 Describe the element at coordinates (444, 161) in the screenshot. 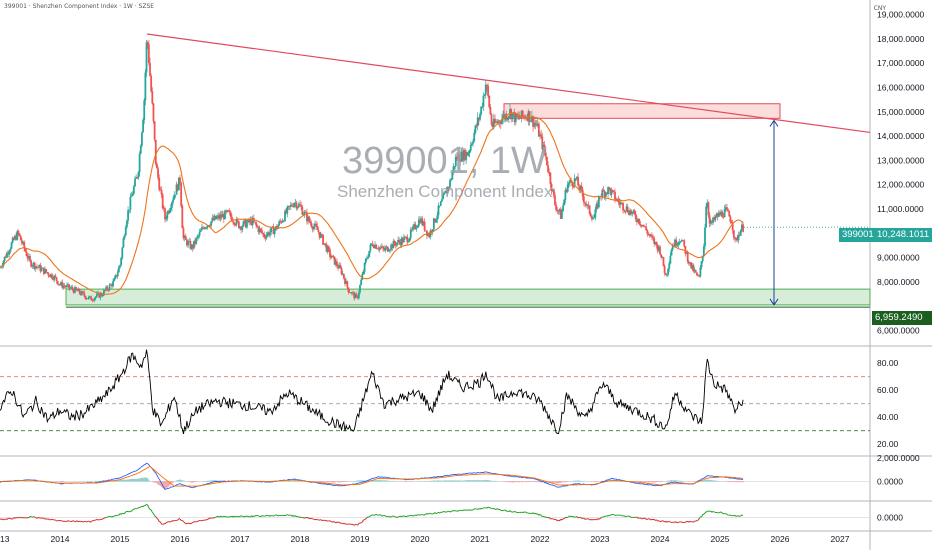

I see `watermark-symbol: 399001, 1W` at that location.